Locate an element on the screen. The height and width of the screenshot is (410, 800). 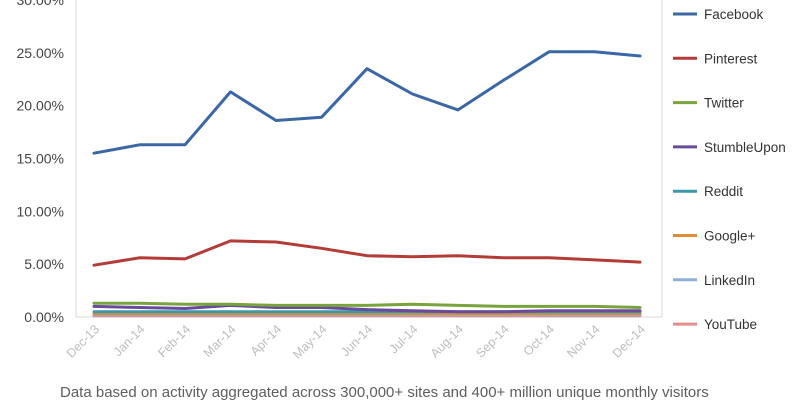
y-tick-label: 5.00% is located at coordinates (44, 264).